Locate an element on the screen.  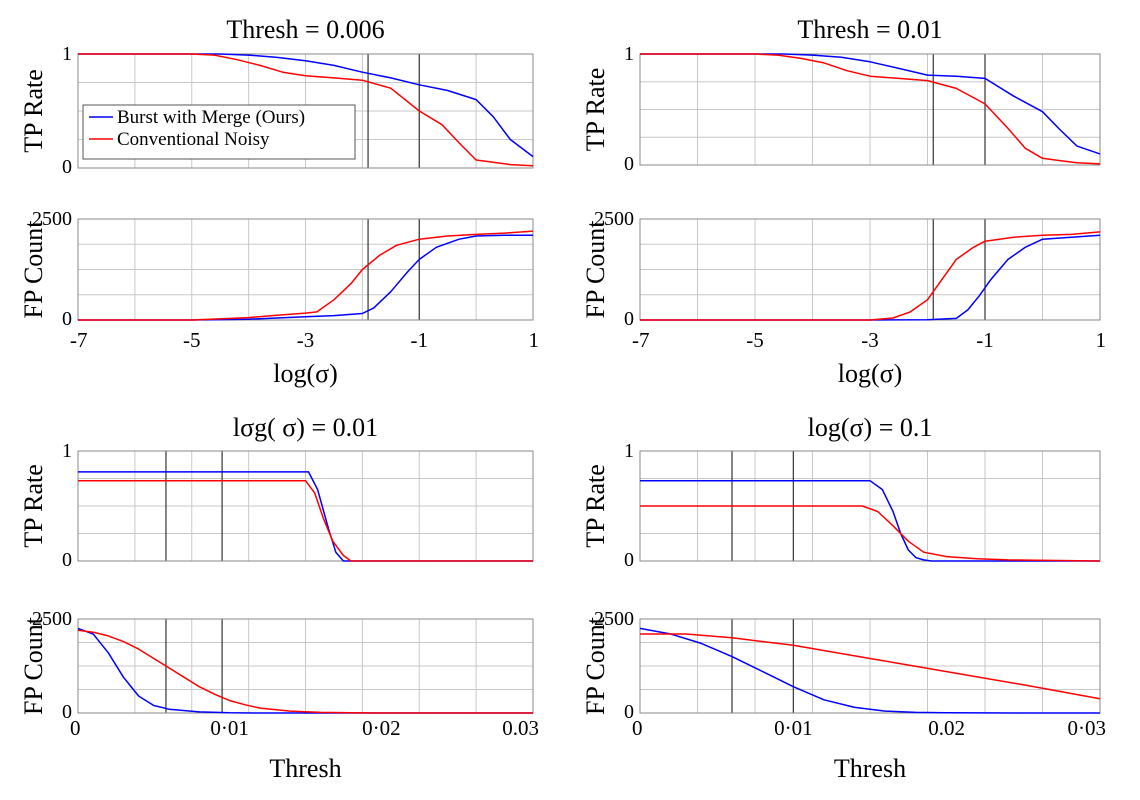
x-tick-label: 0.03 is located at coordinates (520, 728).